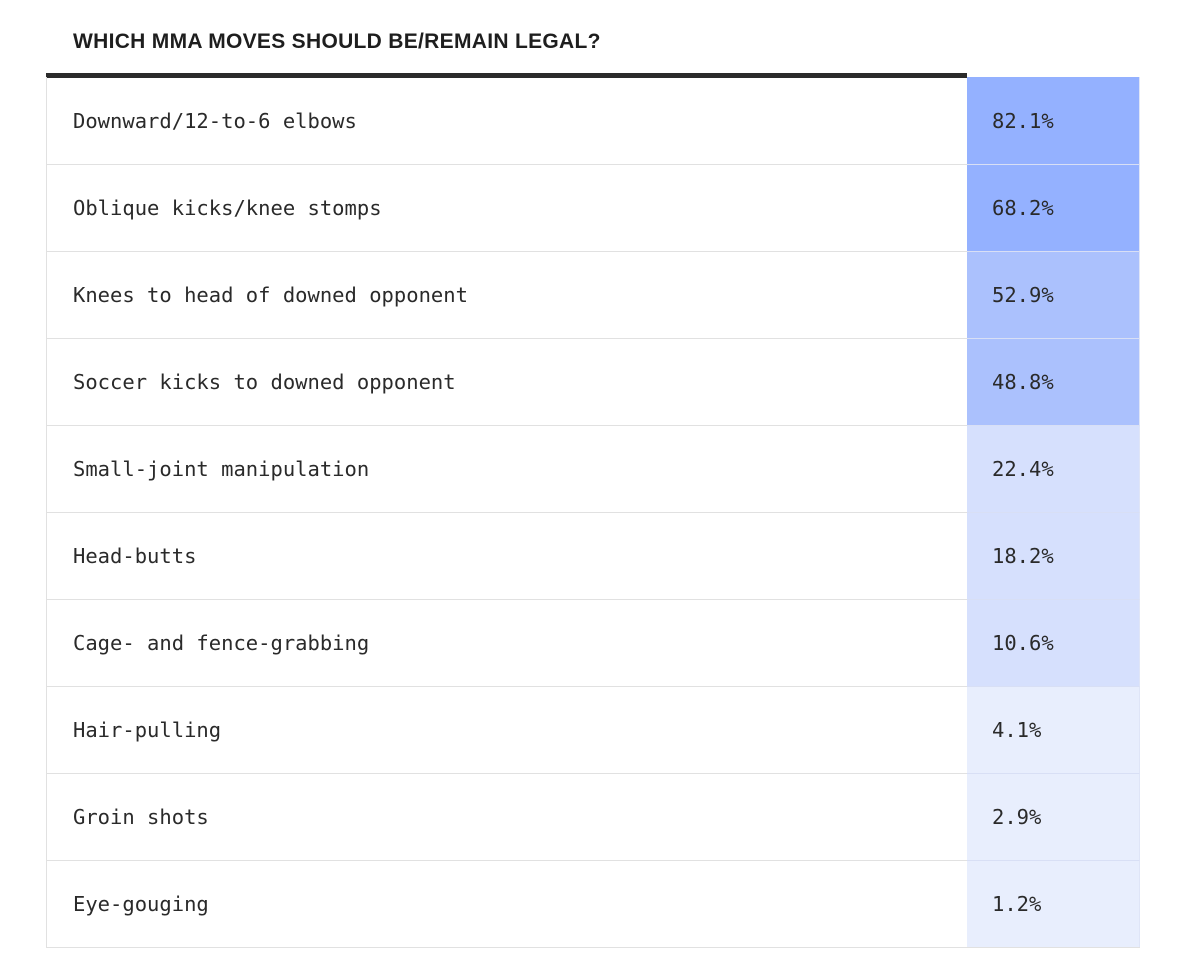  I want to click on table-row: Eye-gouging 1.2%, so click(593, 903).